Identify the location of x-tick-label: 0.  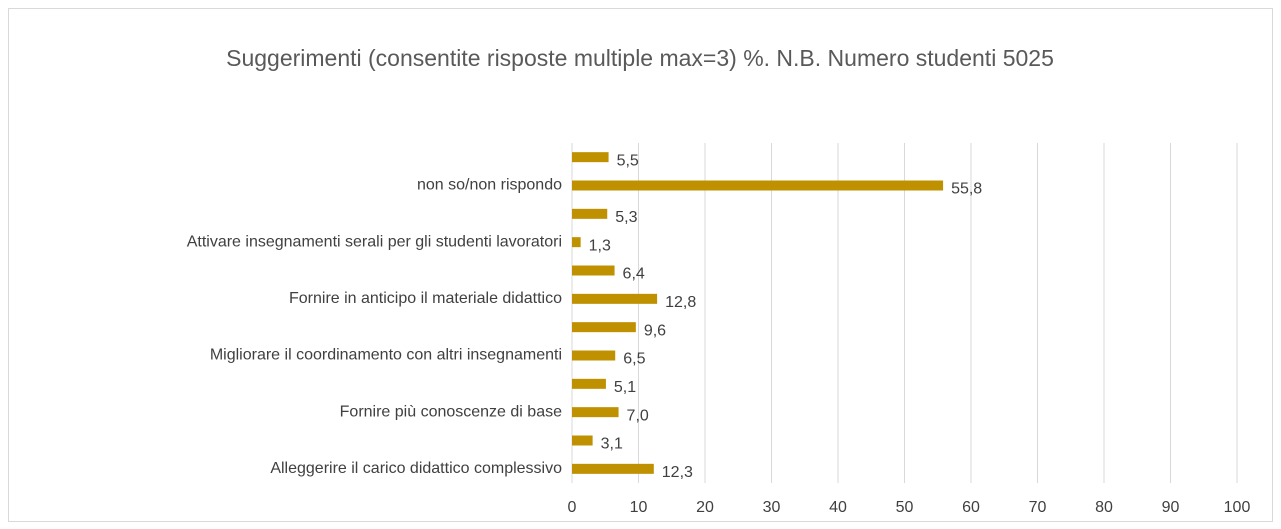
(572, 507).